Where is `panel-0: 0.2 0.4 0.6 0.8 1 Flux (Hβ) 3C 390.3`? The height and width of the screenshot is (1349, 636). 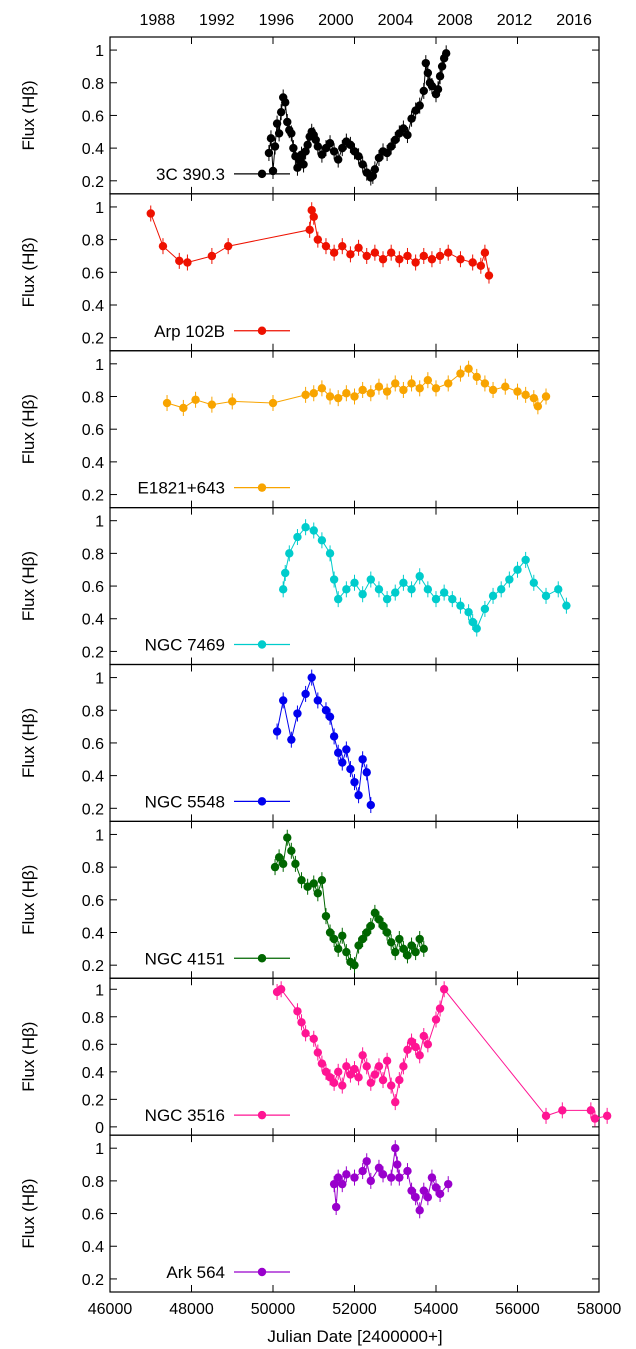
panel-0: 0.2 0.4 0.6 0.8 1 Flux (Hβ) 3C 390.3 is located at coordinates (309, 115).